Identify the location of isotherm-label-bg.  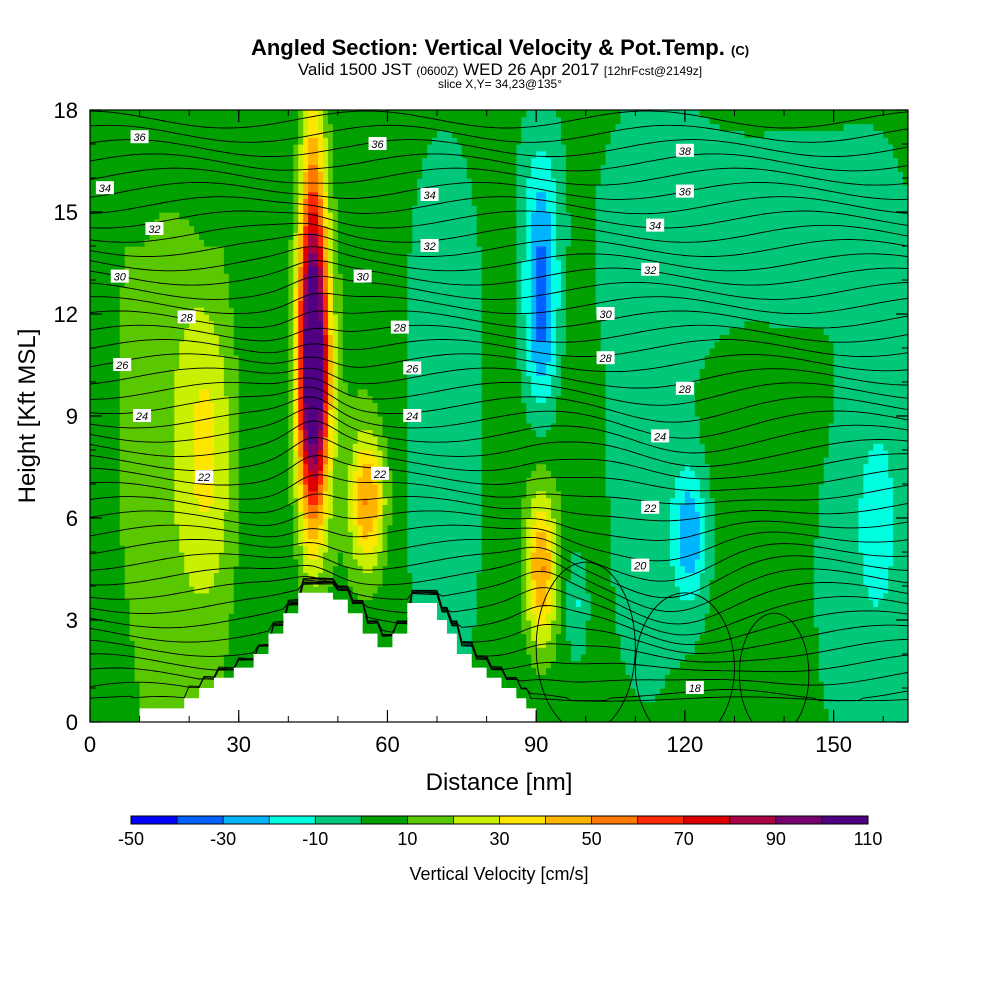
(655, 225).